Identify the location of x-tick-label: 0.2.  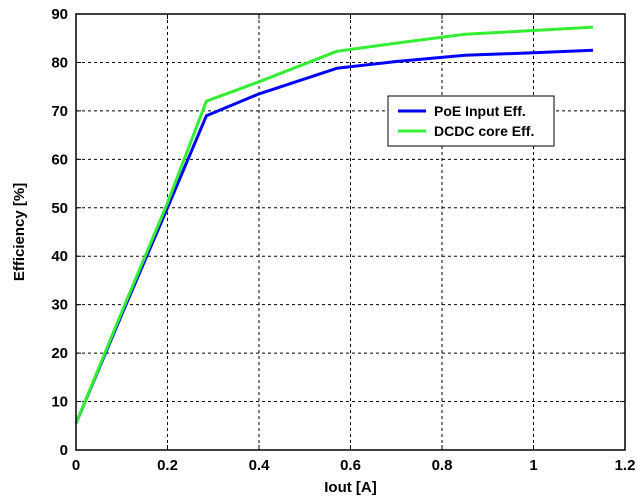
(167, 465).